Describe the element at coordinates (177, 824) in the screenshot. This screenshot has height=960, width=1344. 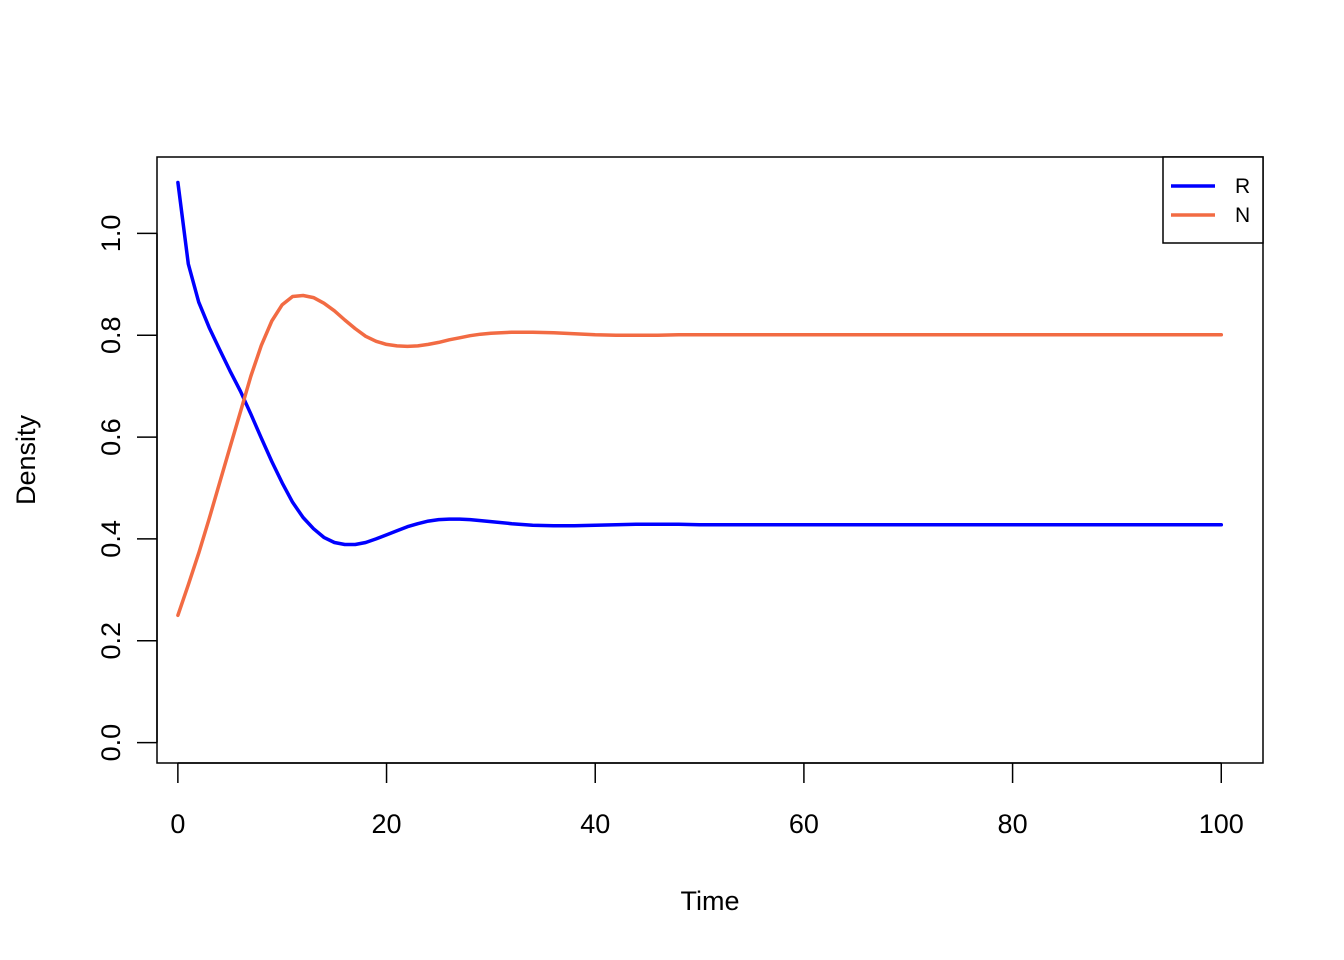
I see `x-tick-label: 0` at that location.